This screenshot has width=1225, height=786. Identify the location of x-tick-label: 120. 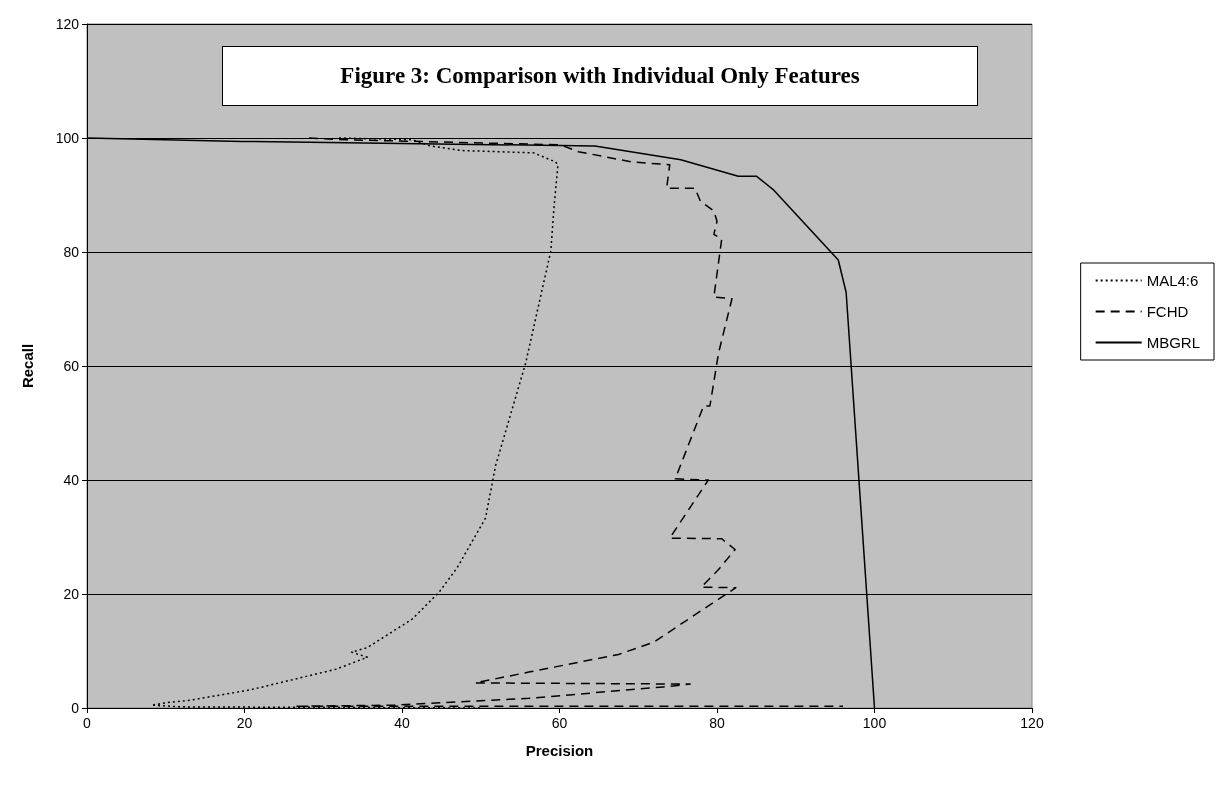
(1032, 723).